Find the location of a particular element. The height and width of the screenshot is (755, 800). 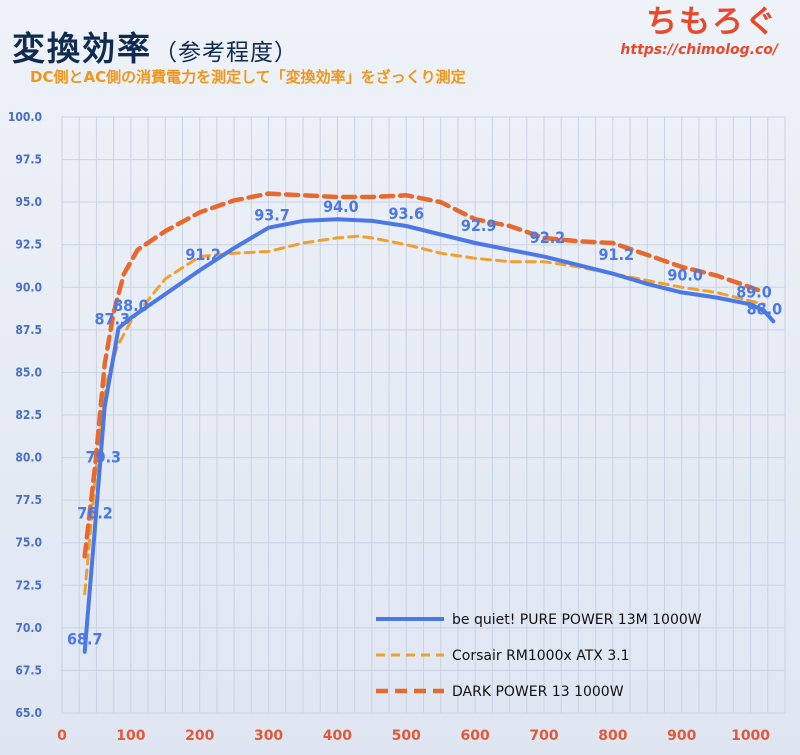

x-tick-label: 600 is located at coordinates (475, 736).